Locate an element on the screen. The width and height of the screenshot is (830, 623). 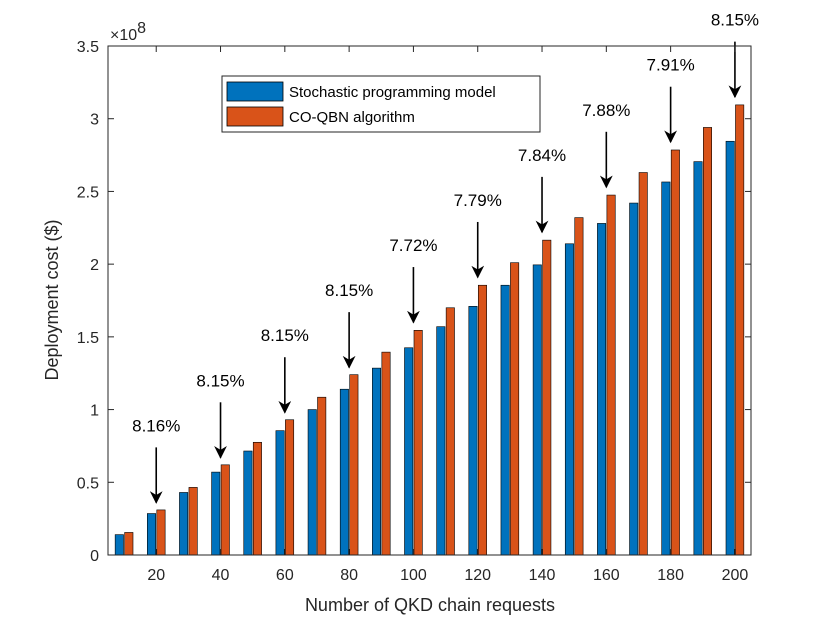
y-tick-label: 0.5 is located at coordinates (88, 483).